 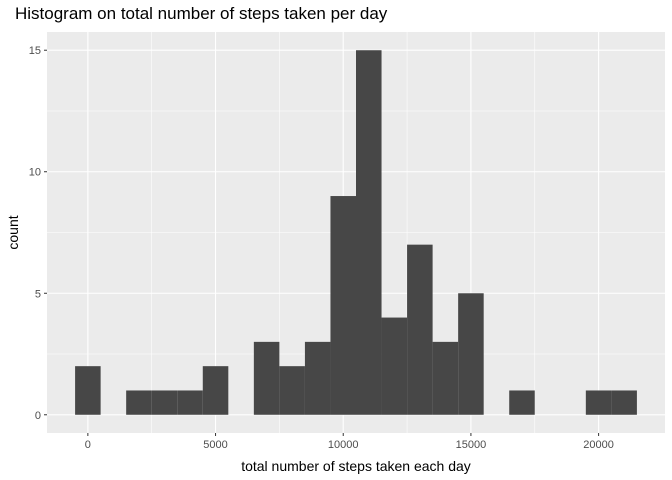 What do you see at coordinates (35, 173) in the screenshot?
I see `y-tick-label: 10` at bounding box center [35, 173].